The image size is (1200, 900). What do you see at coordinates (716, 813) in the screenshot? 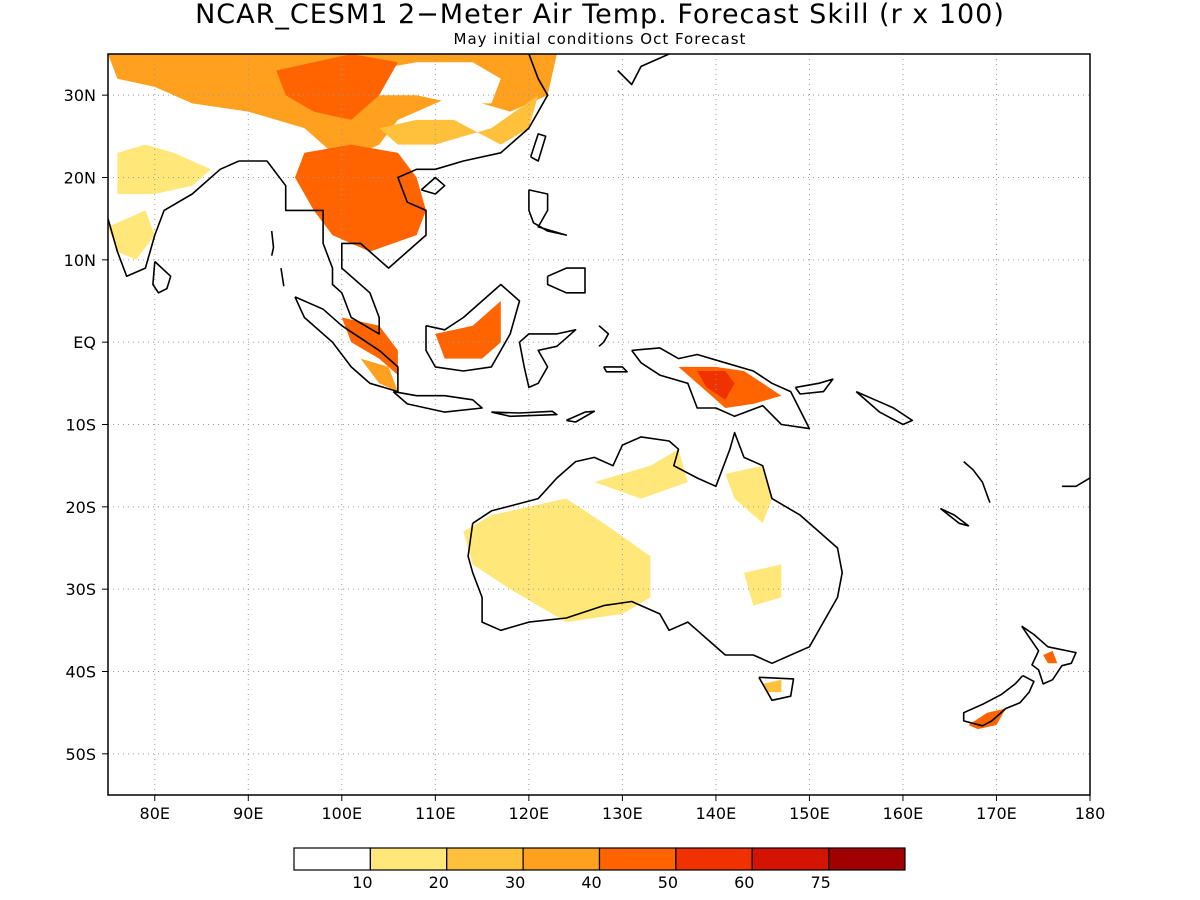
I see `lon-tick-label: 140E` at bounding box center [716, 813].